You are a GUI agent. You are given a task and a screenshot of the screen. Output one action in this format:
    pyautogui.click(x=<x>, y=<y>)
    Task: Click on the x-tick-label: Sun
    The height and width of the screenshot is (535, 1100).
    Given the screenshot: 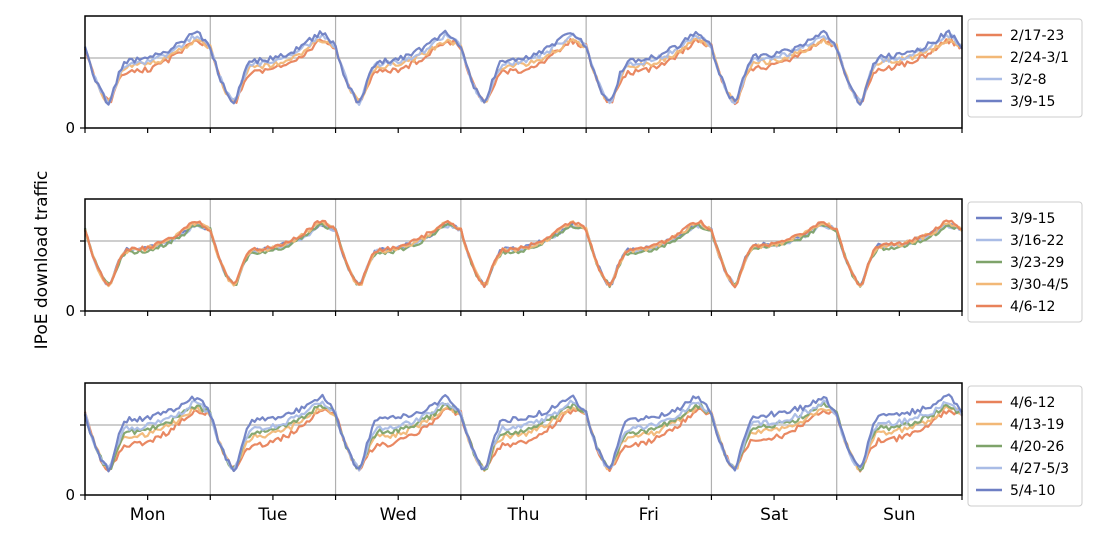 What is the action you would take?
    pyautogui.click(x=899, y=515)
    